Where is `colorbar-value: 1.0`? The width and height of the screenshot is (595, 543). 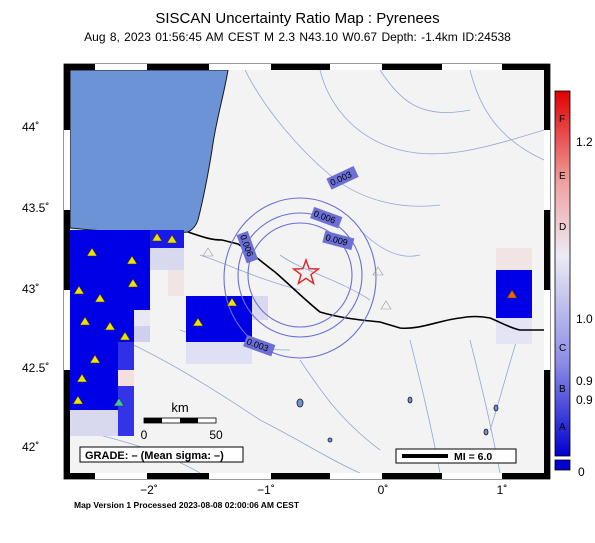
colorbar-value: 1.0 is located at coordinates (584, 319).